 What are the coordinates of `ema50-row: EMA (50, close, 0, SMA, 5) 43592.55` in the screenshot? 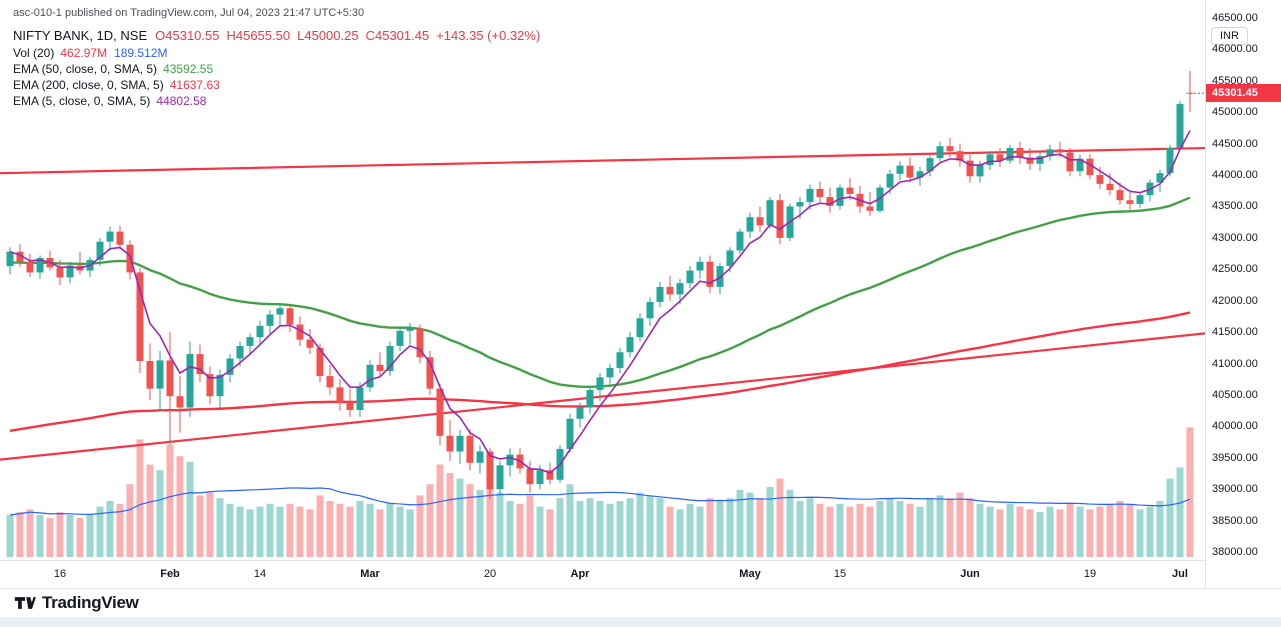 It's located at (280, 69).